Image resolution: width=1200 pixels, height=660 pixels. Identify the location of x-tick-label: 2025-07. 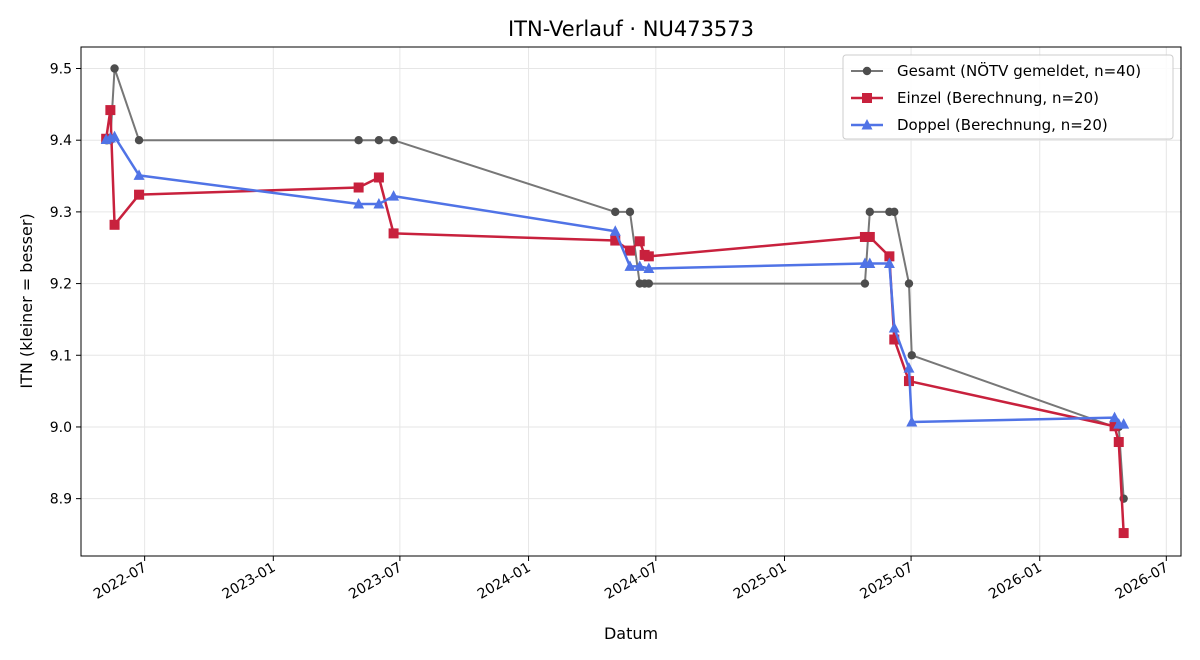
(886, 581).